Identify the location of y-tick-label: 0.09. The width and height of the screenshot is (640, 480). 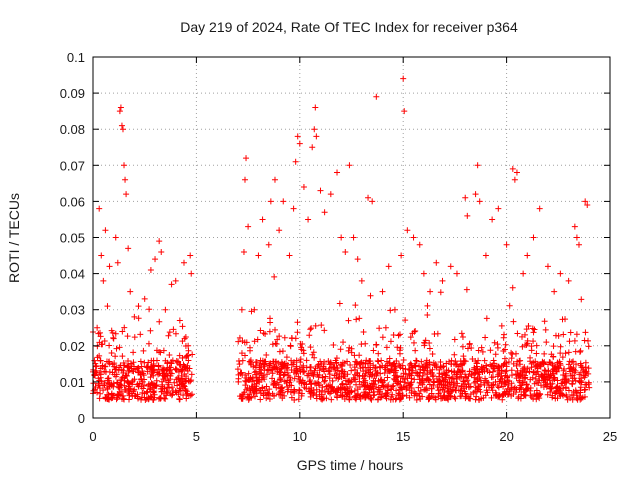
(72, 93).